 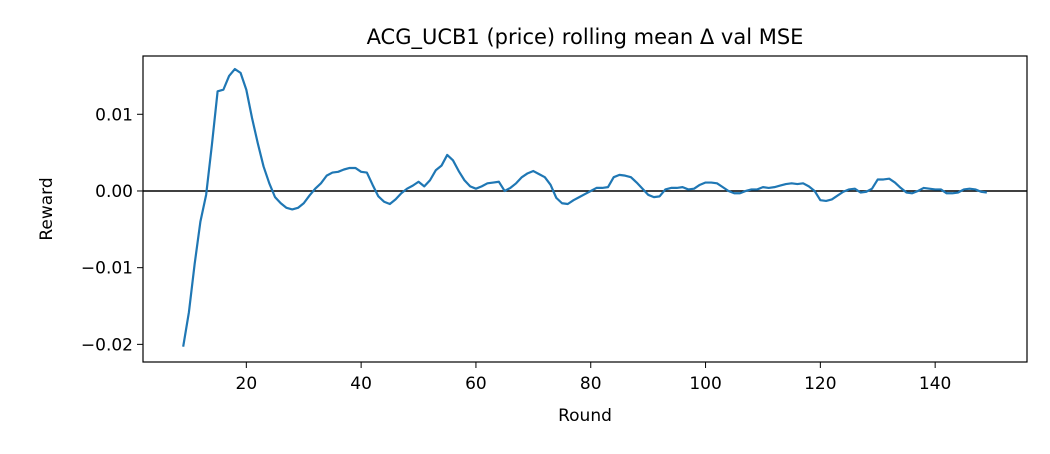 I want to click on x-tick-label: 120, so click(x=820, y=384).